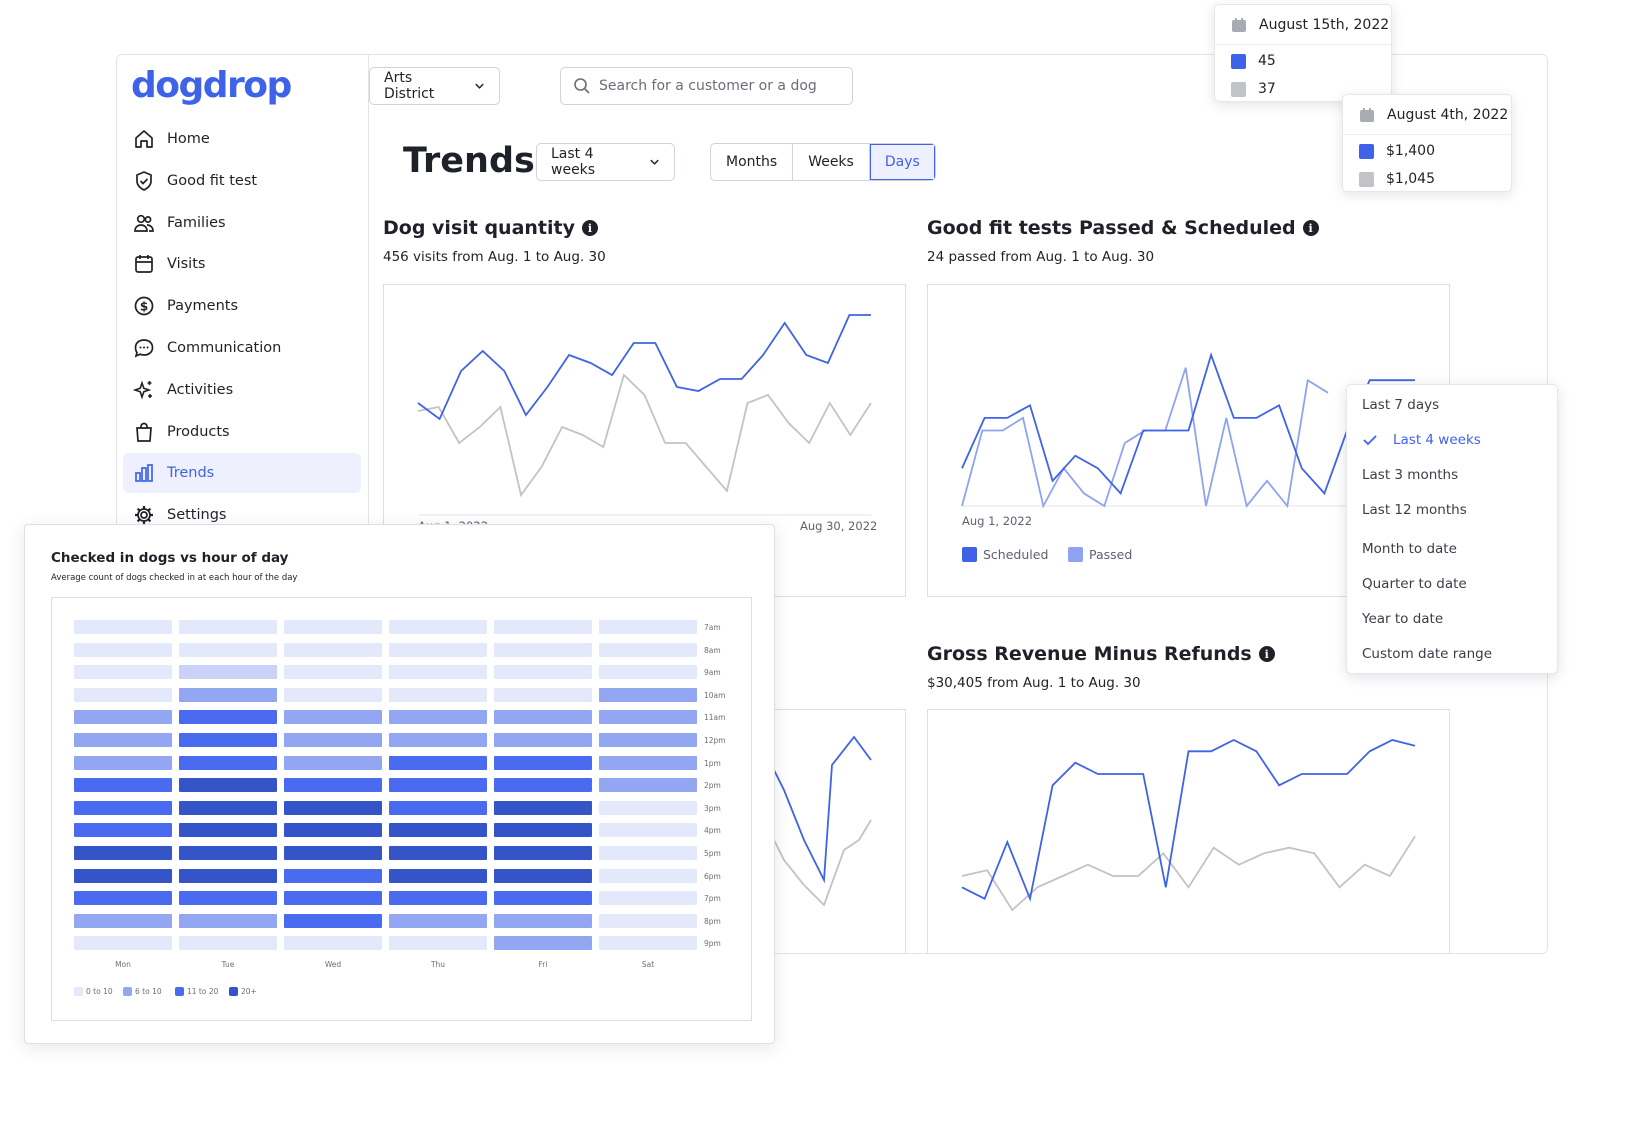  I want to click on granularity-days: Days, so click(902, 162).